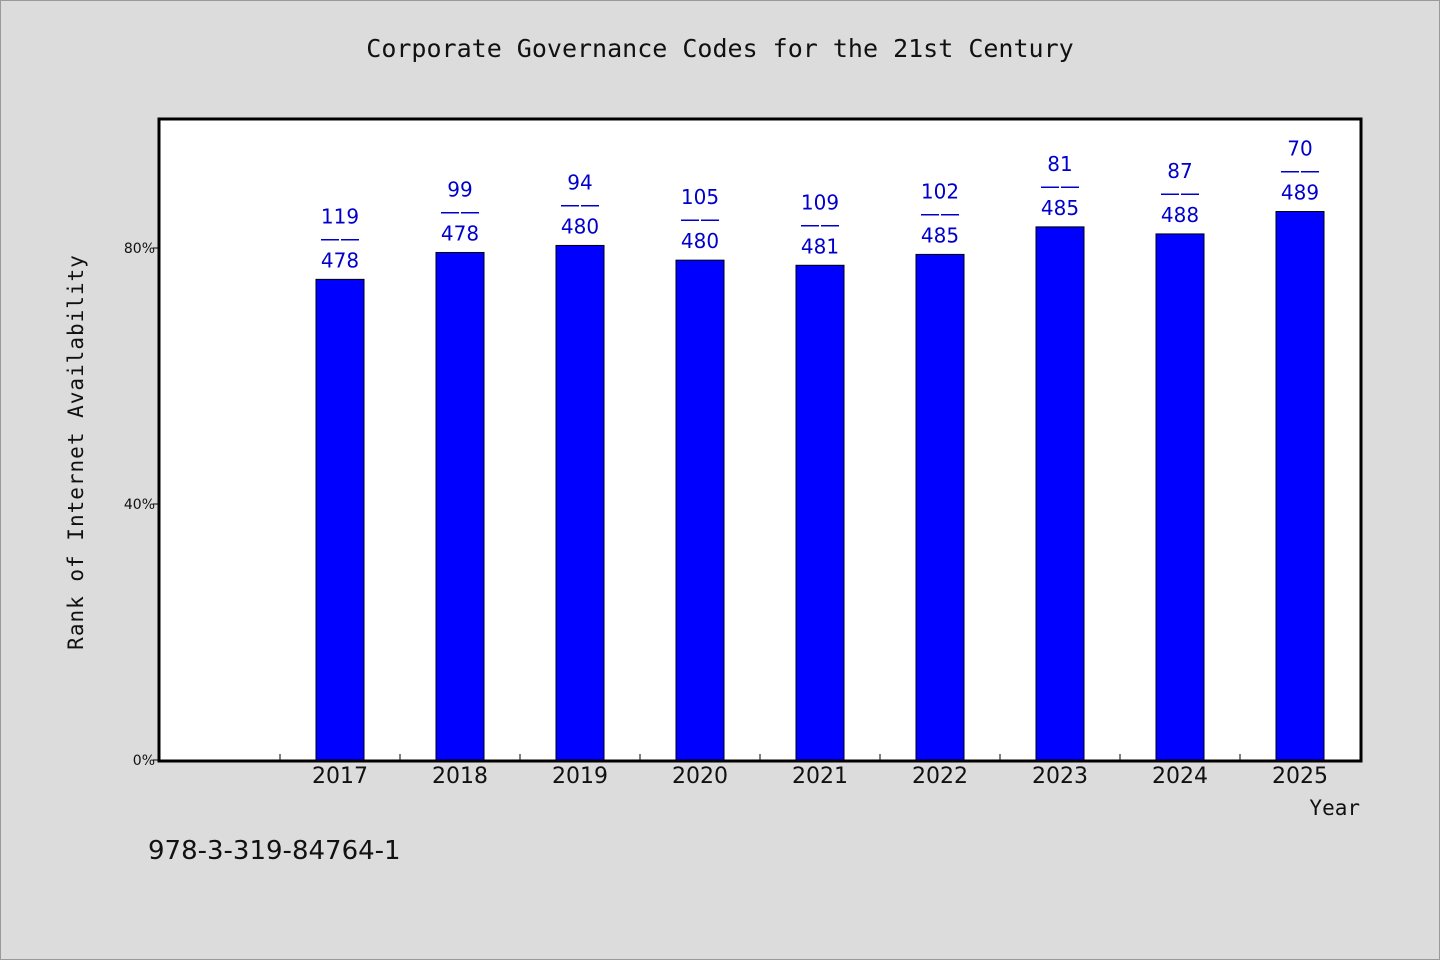 The image size is (1440, 960). Describe the element at coordinates (144, 761) in the screenshot. I see `y-tick-label: 0%` at that location.